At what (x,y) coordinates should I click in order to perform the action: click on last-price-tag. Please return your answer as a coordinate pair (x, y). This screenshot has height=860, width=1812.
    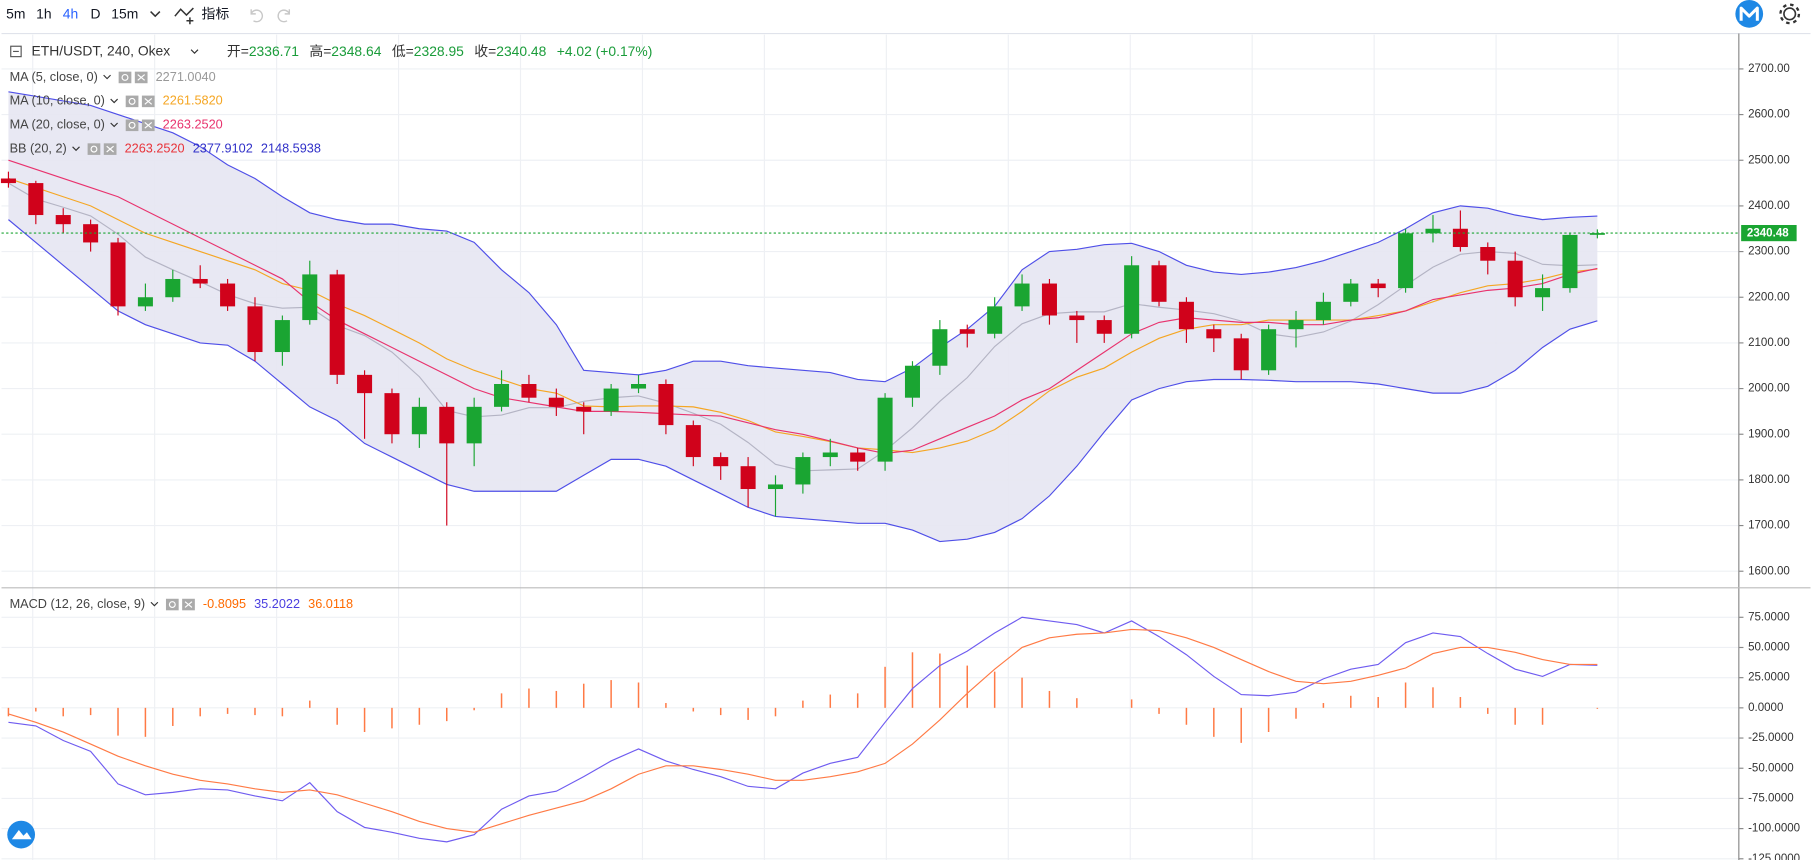
    Looking at the image, I should click on (1769, 233).